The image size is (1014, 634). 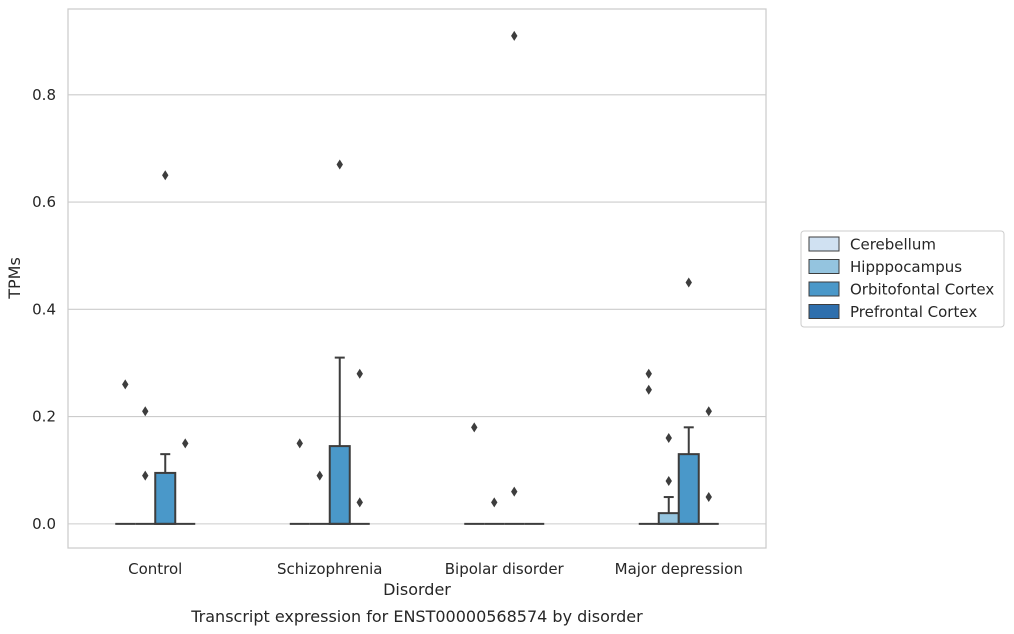 I want to click on y-tick-label: 0.8, so click(x=44, y=95).